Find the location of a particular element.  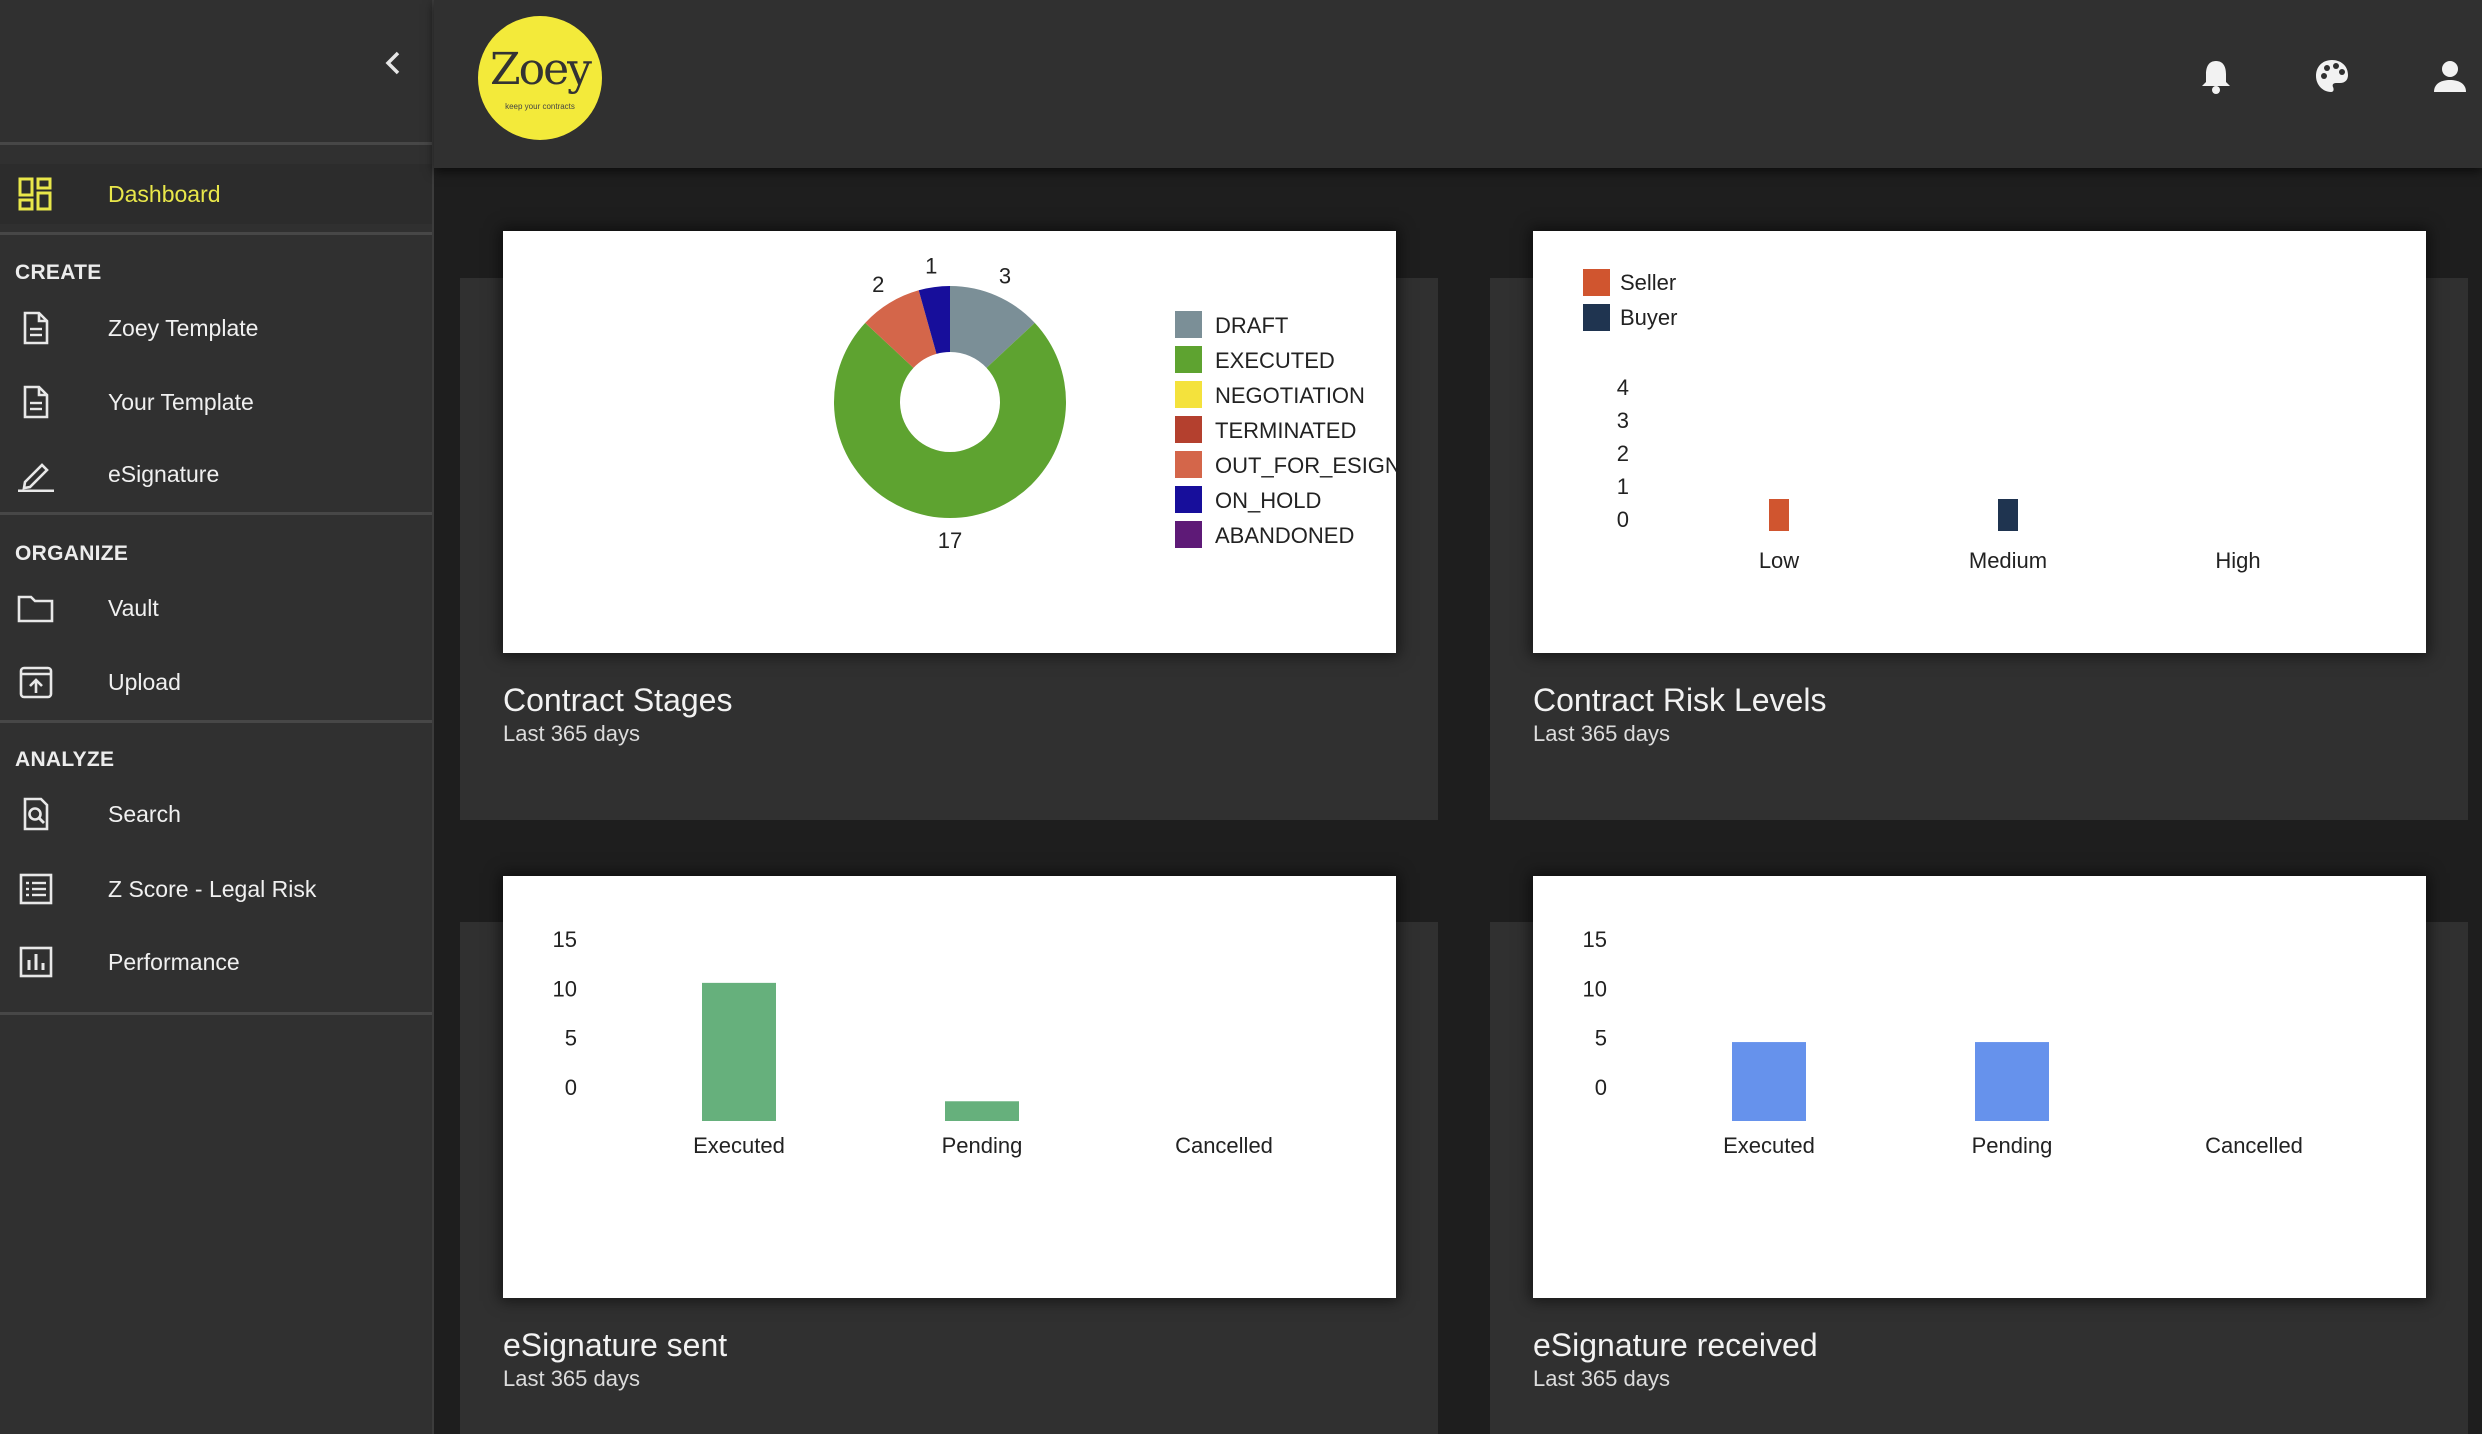

card-title: Contract Risk Levels is located at coordinates (1680, 700).